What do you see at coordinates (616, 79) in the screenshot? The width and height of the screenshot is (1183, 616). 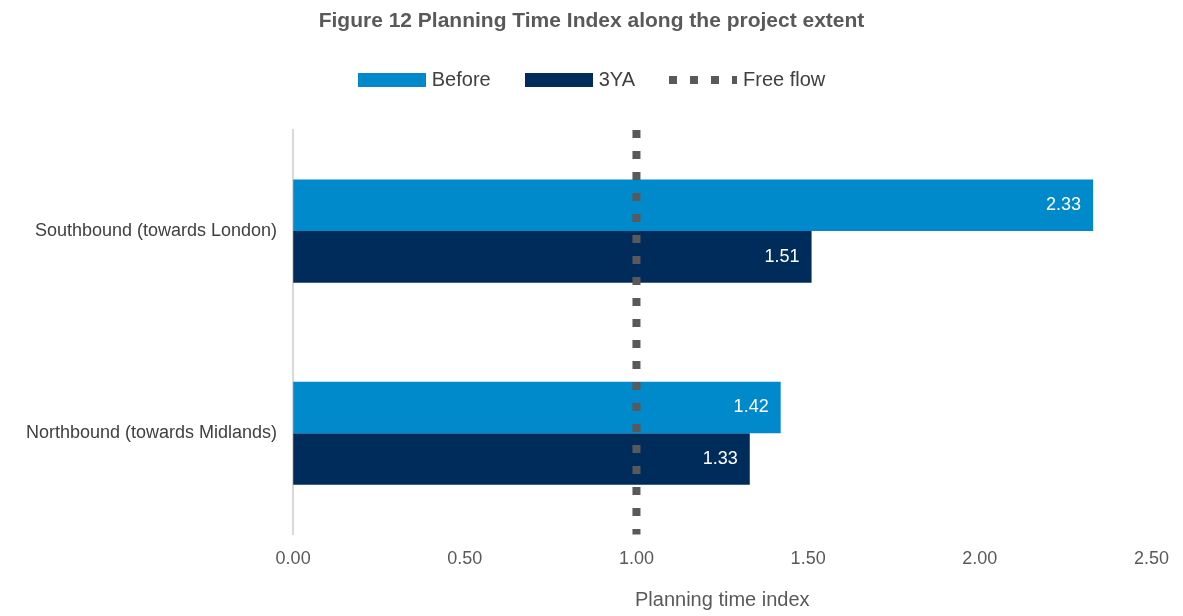 I see `legend-label: 3YA` at bounding box center [616, 79].